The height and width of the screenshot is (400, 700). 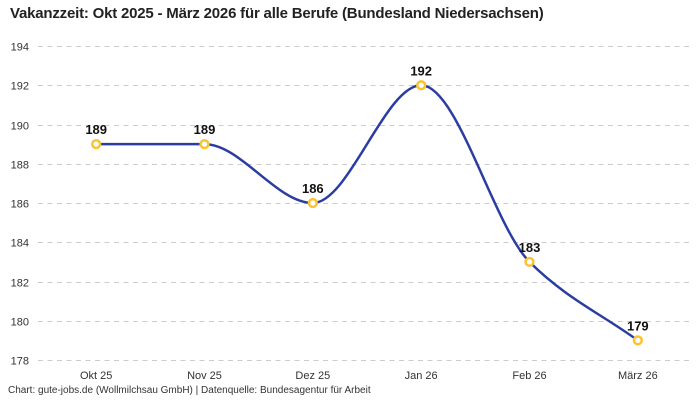 What do you see at coordinates (20, 87) in the screenshot?
I see `y-tick-label: 192` at bounding box center [20, 87].